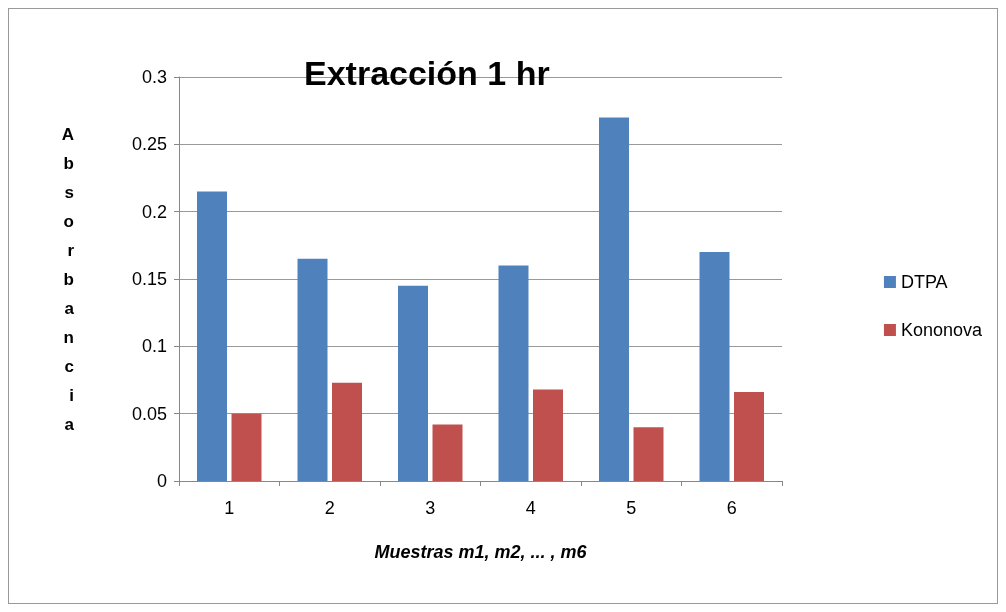  What do you see at coordinates (161, 481) in the screenshot?
I see `y-tick-label: 0` at bounding box center [161, 481].